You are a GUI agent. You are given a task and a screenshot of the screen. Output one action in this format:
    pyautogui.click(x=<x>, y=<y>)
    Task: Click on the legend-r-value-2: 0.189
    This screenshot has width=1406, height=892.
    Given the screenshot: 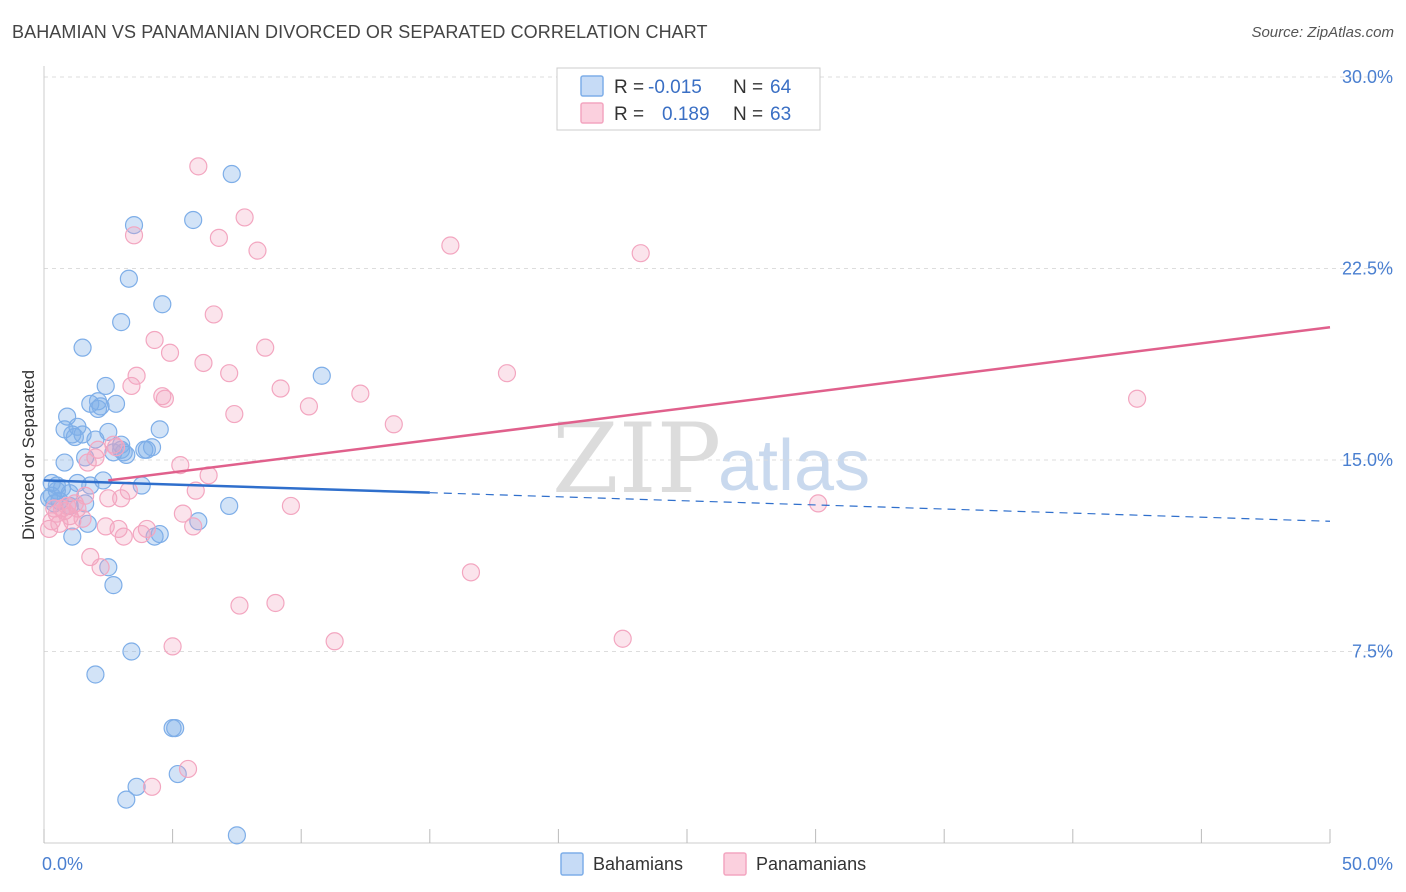 What is the action you would take?
    pyautogui.click(x=686, y=114)
    